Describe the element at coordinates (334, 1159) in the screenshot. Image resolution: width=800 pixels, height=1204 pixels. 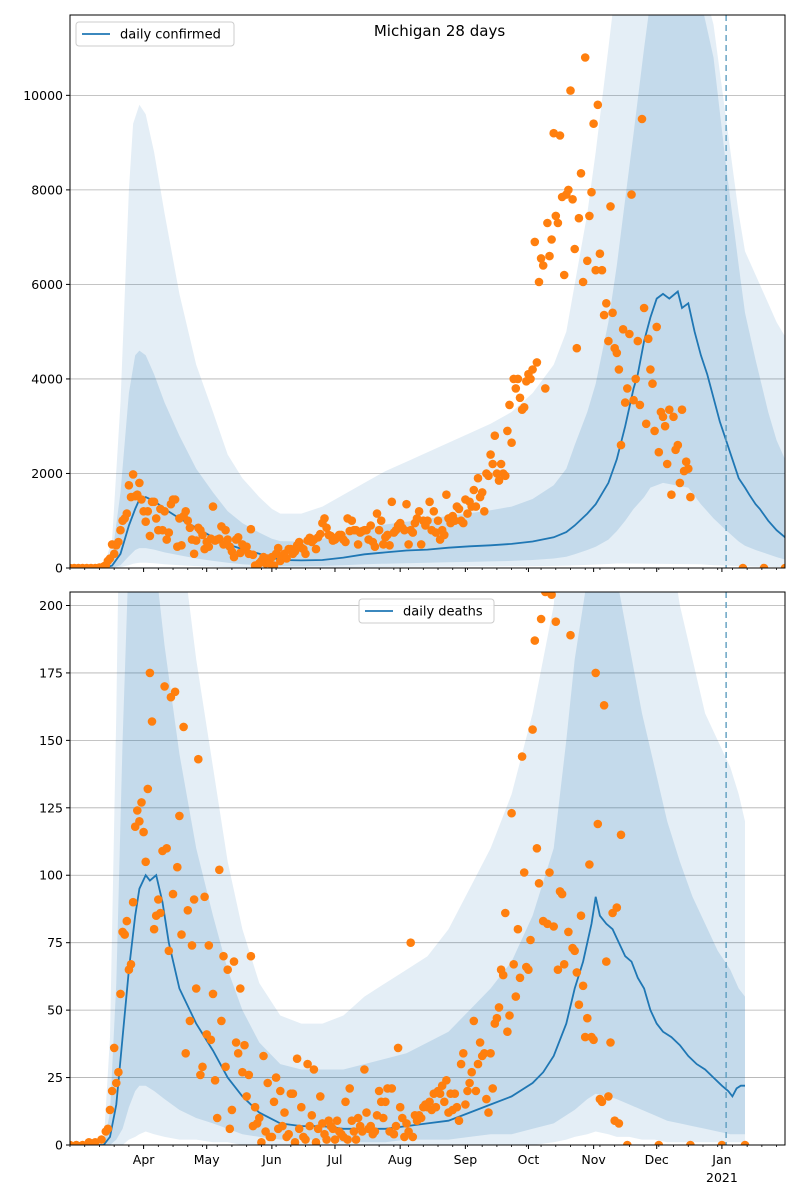
I see `x-tick-label: Jul` at that location.